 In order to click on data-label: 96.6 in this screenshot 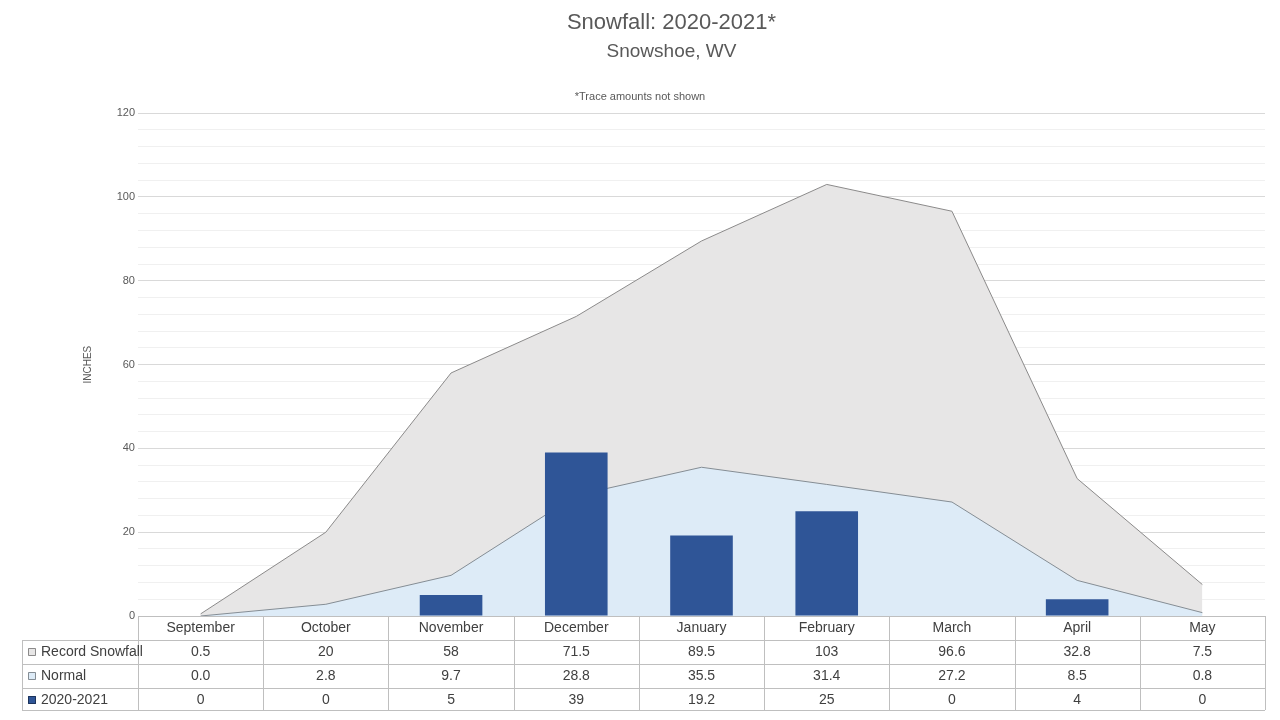, I will do `click(952, 650)`.